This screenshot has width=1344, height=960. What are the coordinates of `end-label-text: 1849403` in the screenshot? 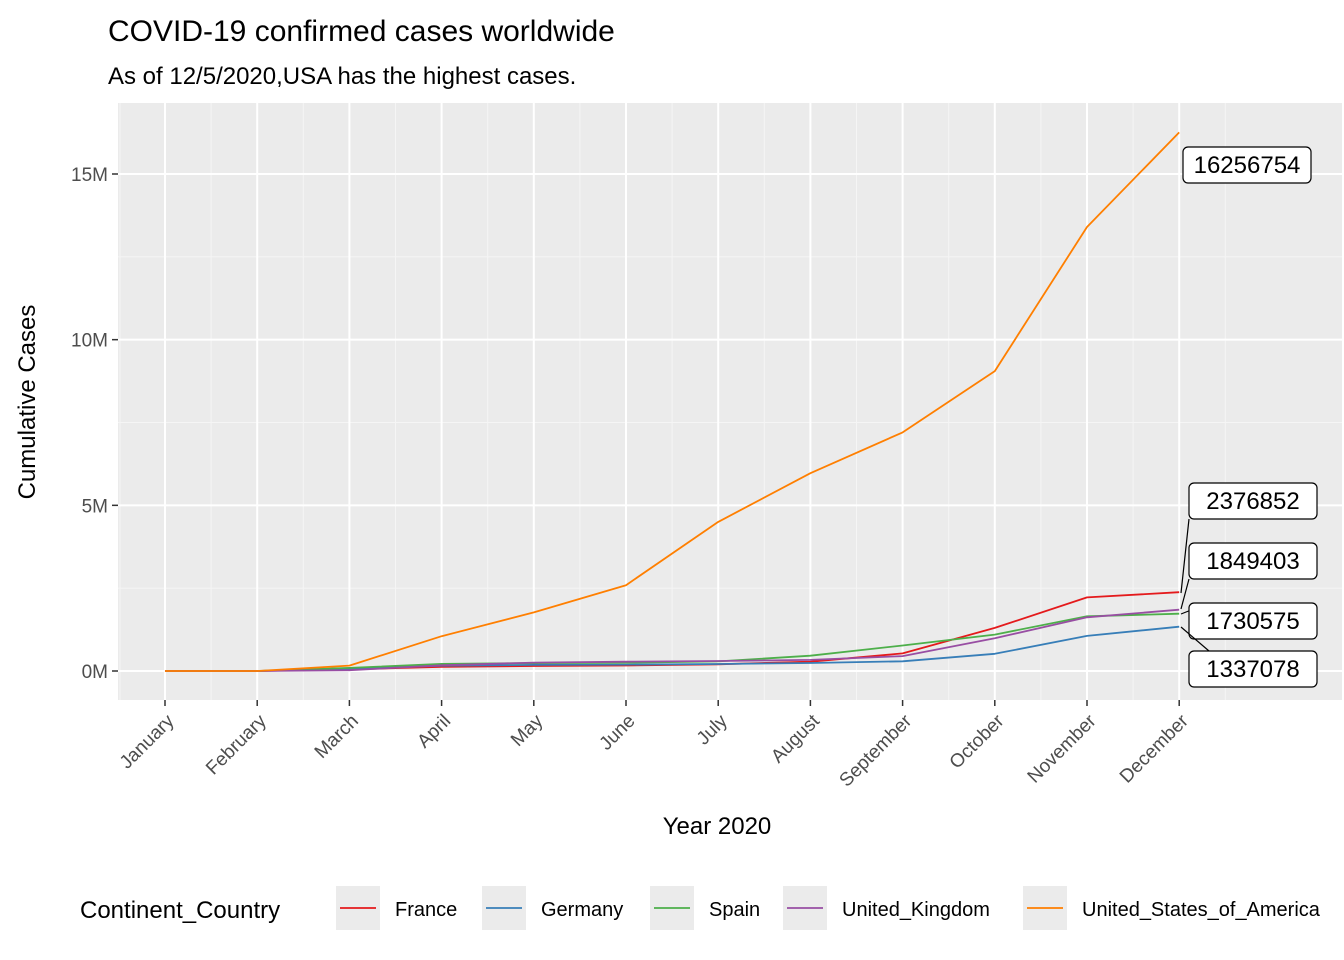 It's located at (1252, 561).